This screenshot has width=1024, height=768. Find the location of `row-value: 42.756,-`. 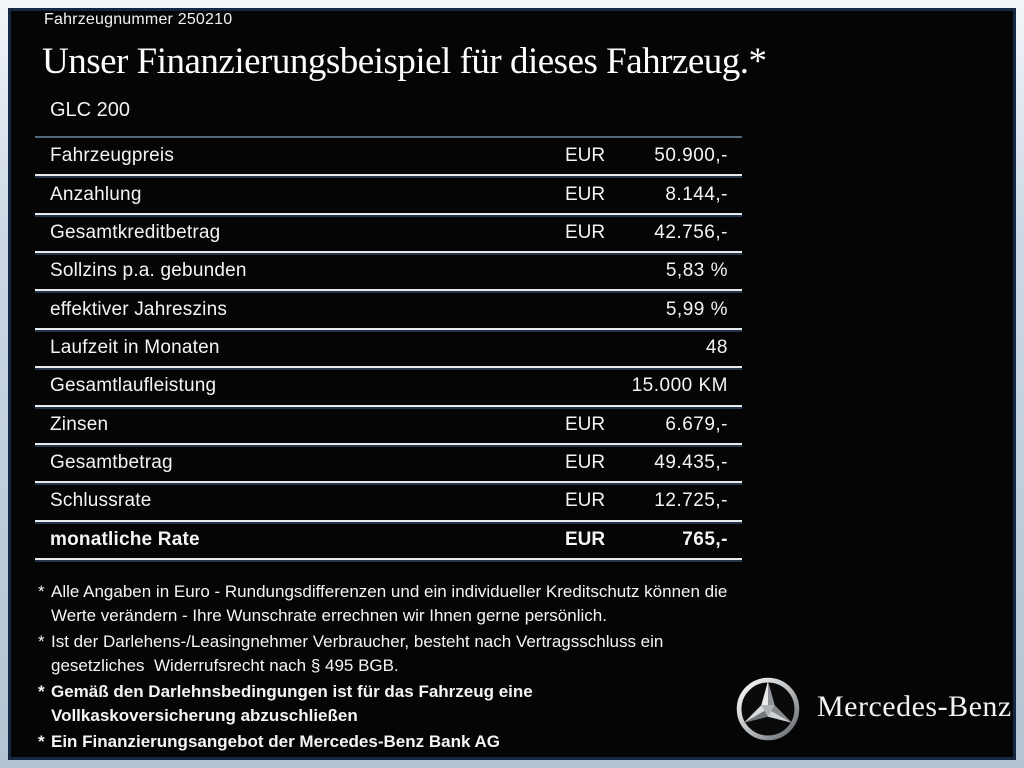

row-value: 42.756,- is located at coordinates (691, 232).